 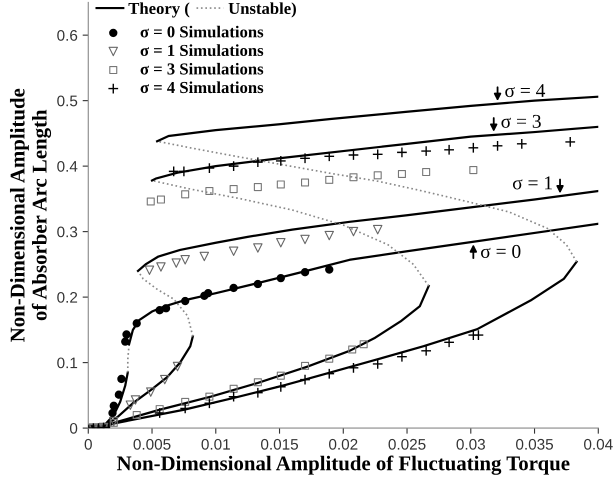 I want to click on legend-label: σ = 1 Simulations, so click(x=202, y=50).